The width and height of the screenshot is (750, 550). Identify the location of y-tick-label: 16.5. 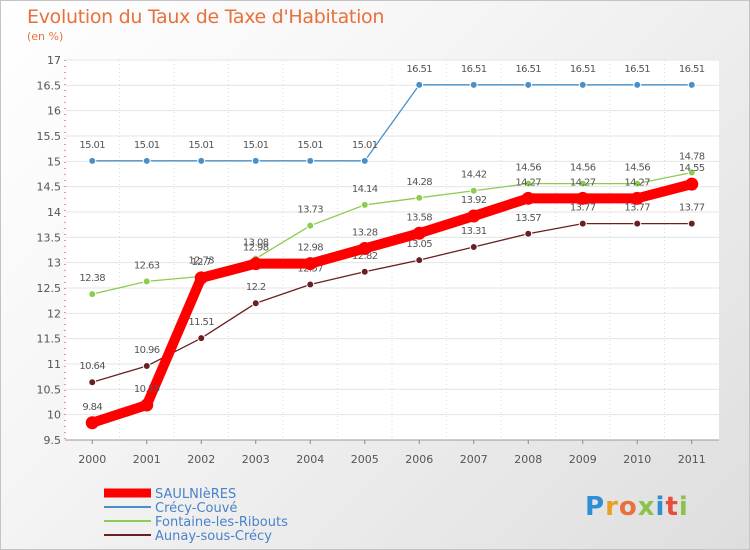
(49, 85).